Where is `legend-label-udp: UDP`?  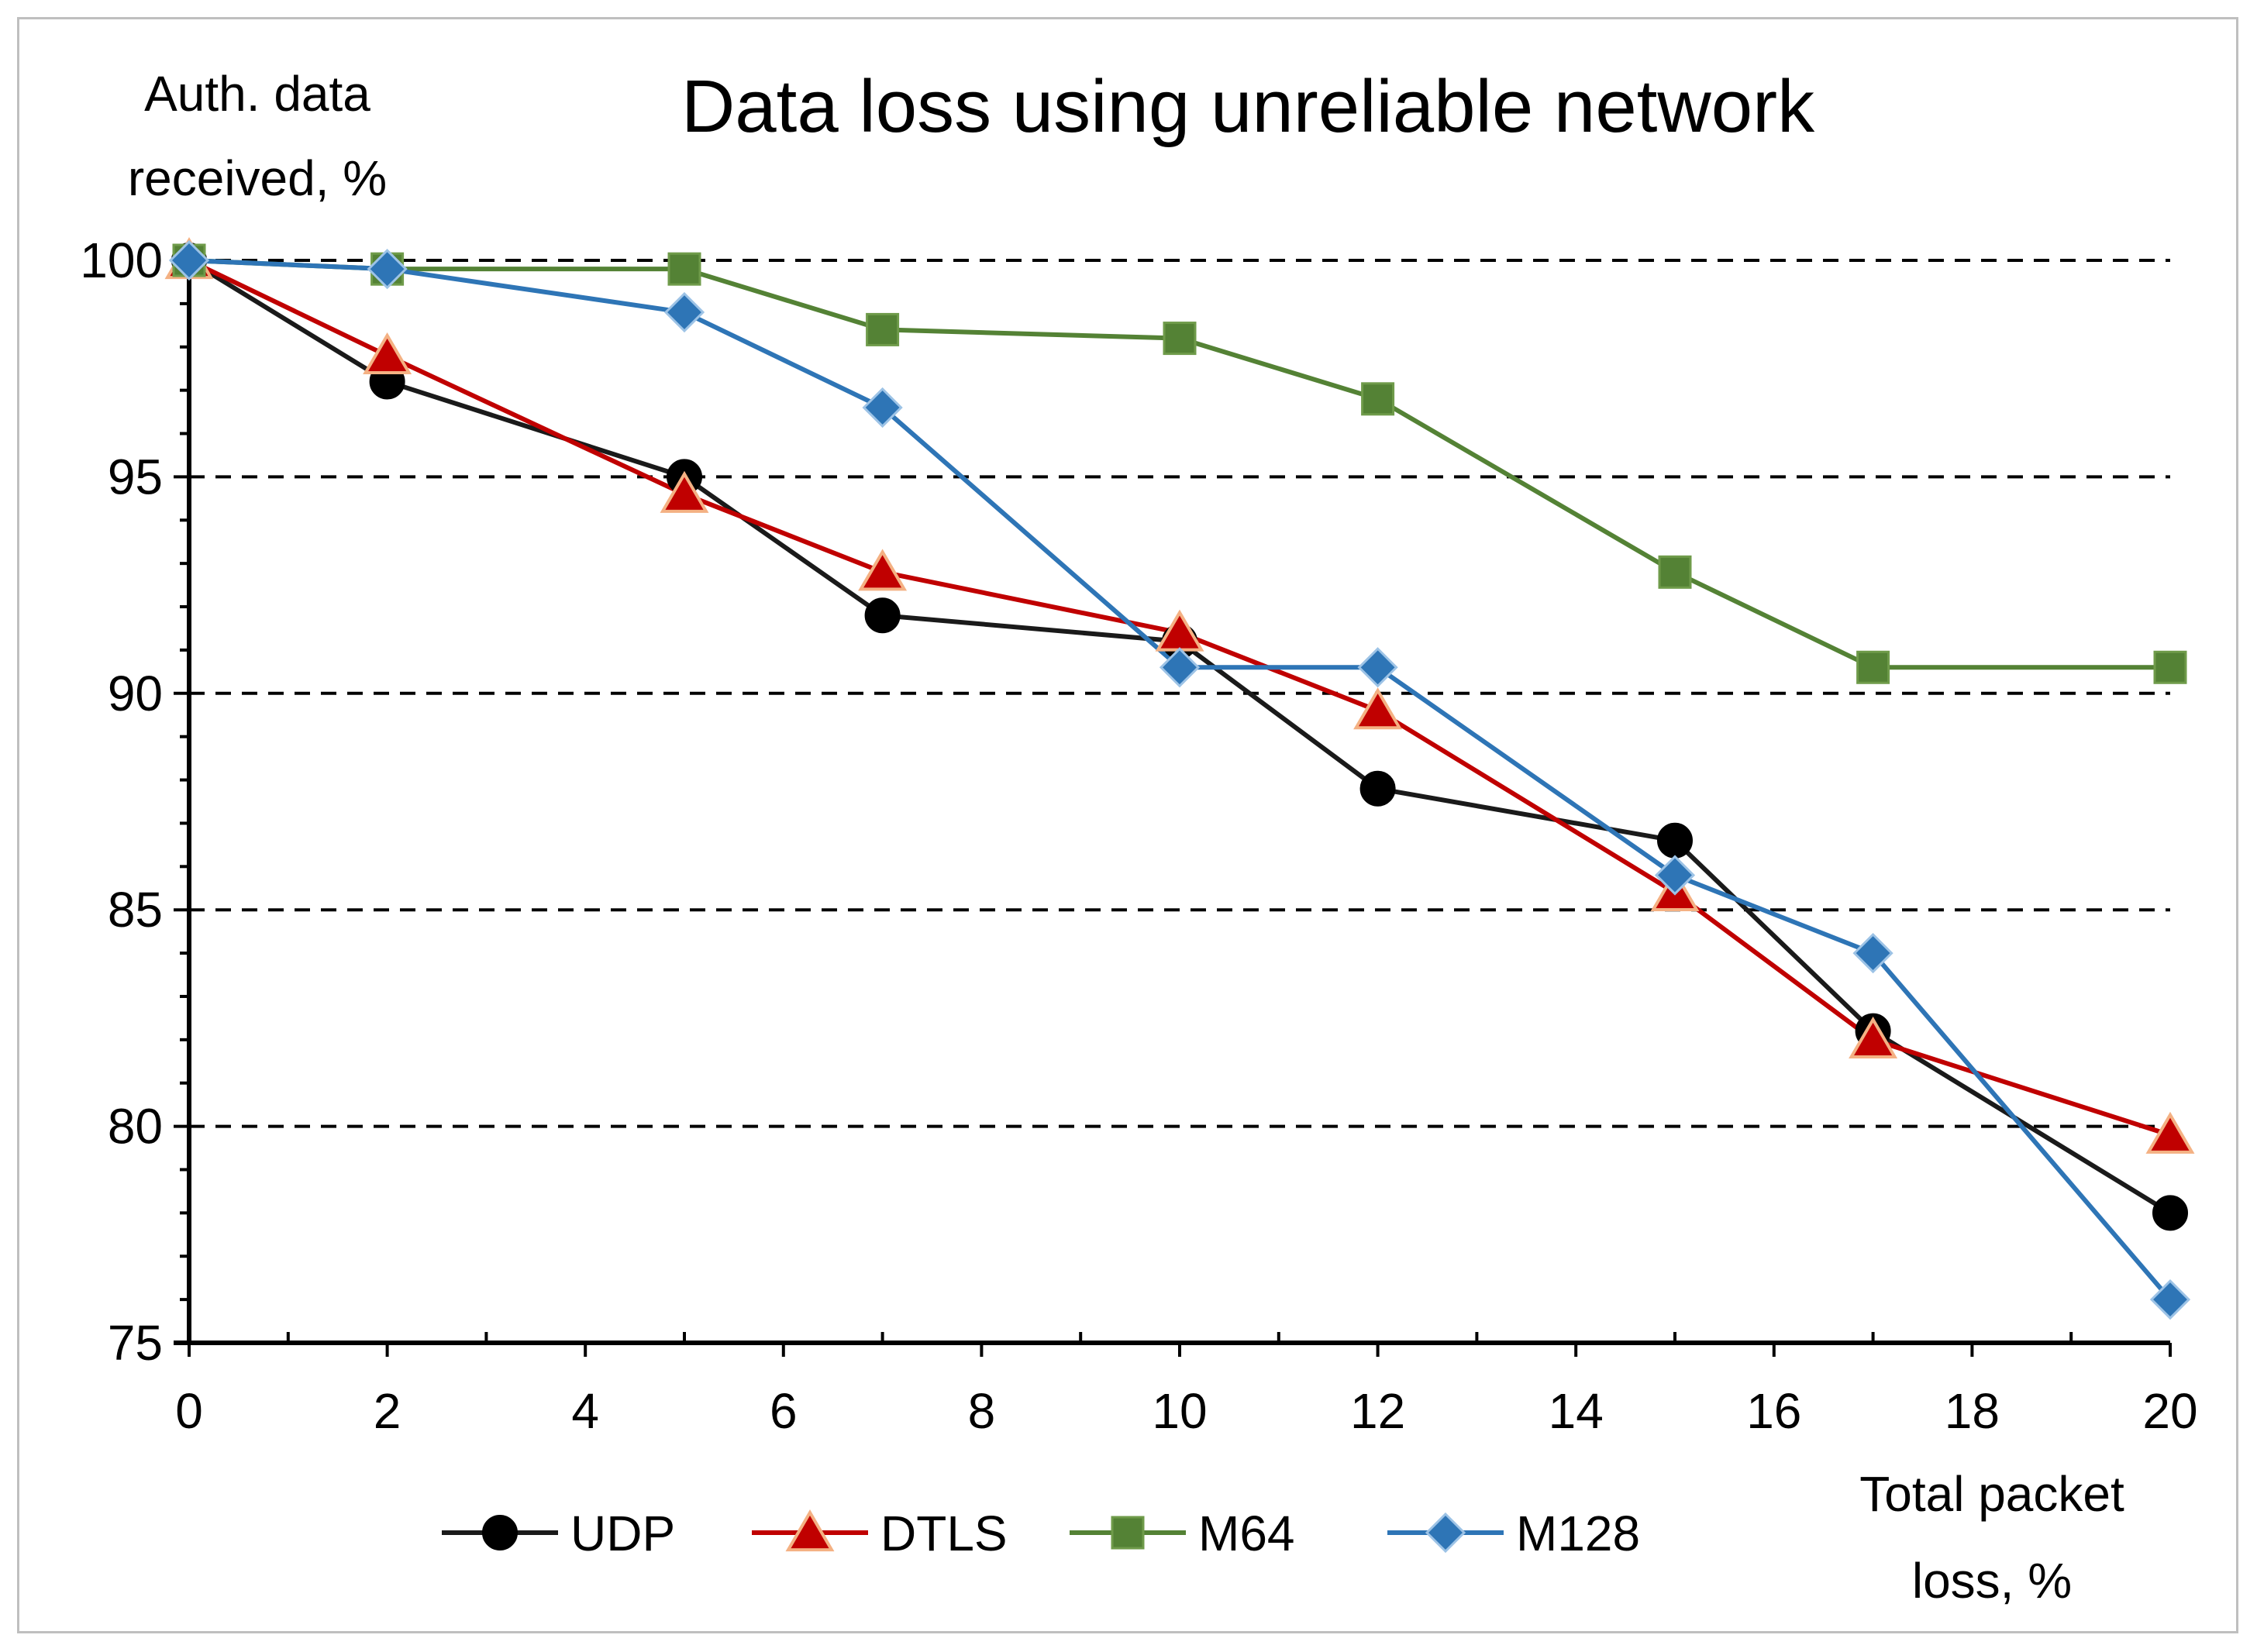
legend-label-udp: UDP is located at coordinates (623, 1533).